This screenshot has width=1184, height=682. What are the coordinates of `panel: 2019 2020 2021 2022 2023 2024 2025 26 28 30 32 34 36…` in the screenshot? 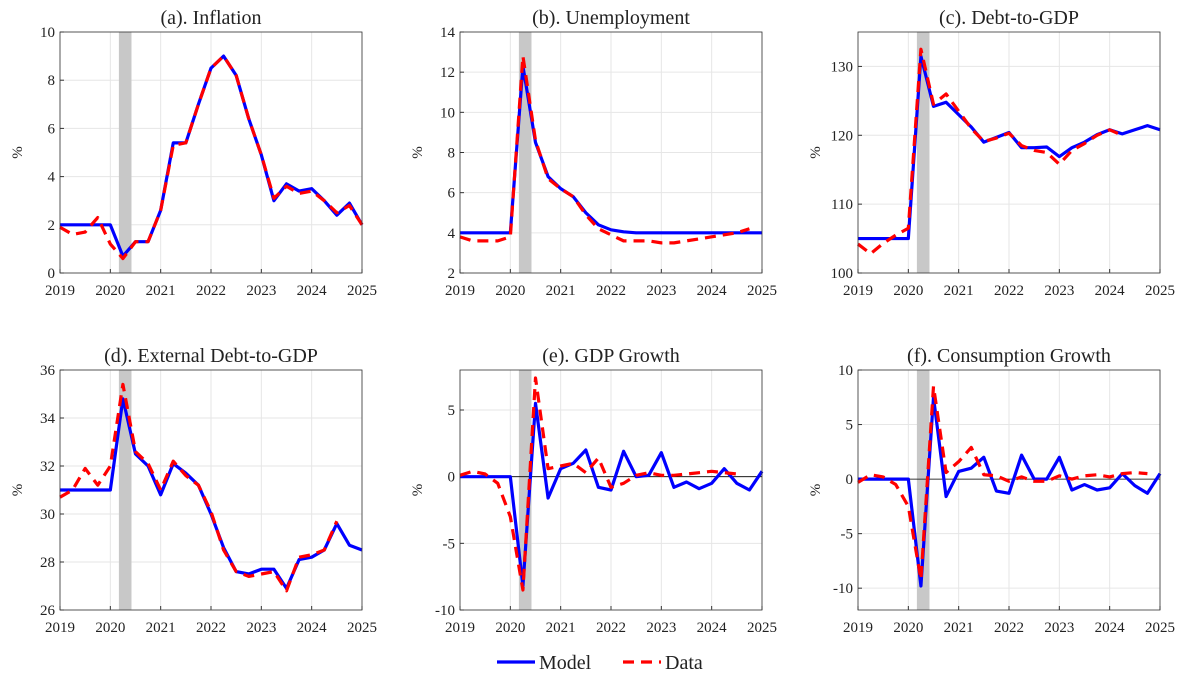 It's located at (193, 490).